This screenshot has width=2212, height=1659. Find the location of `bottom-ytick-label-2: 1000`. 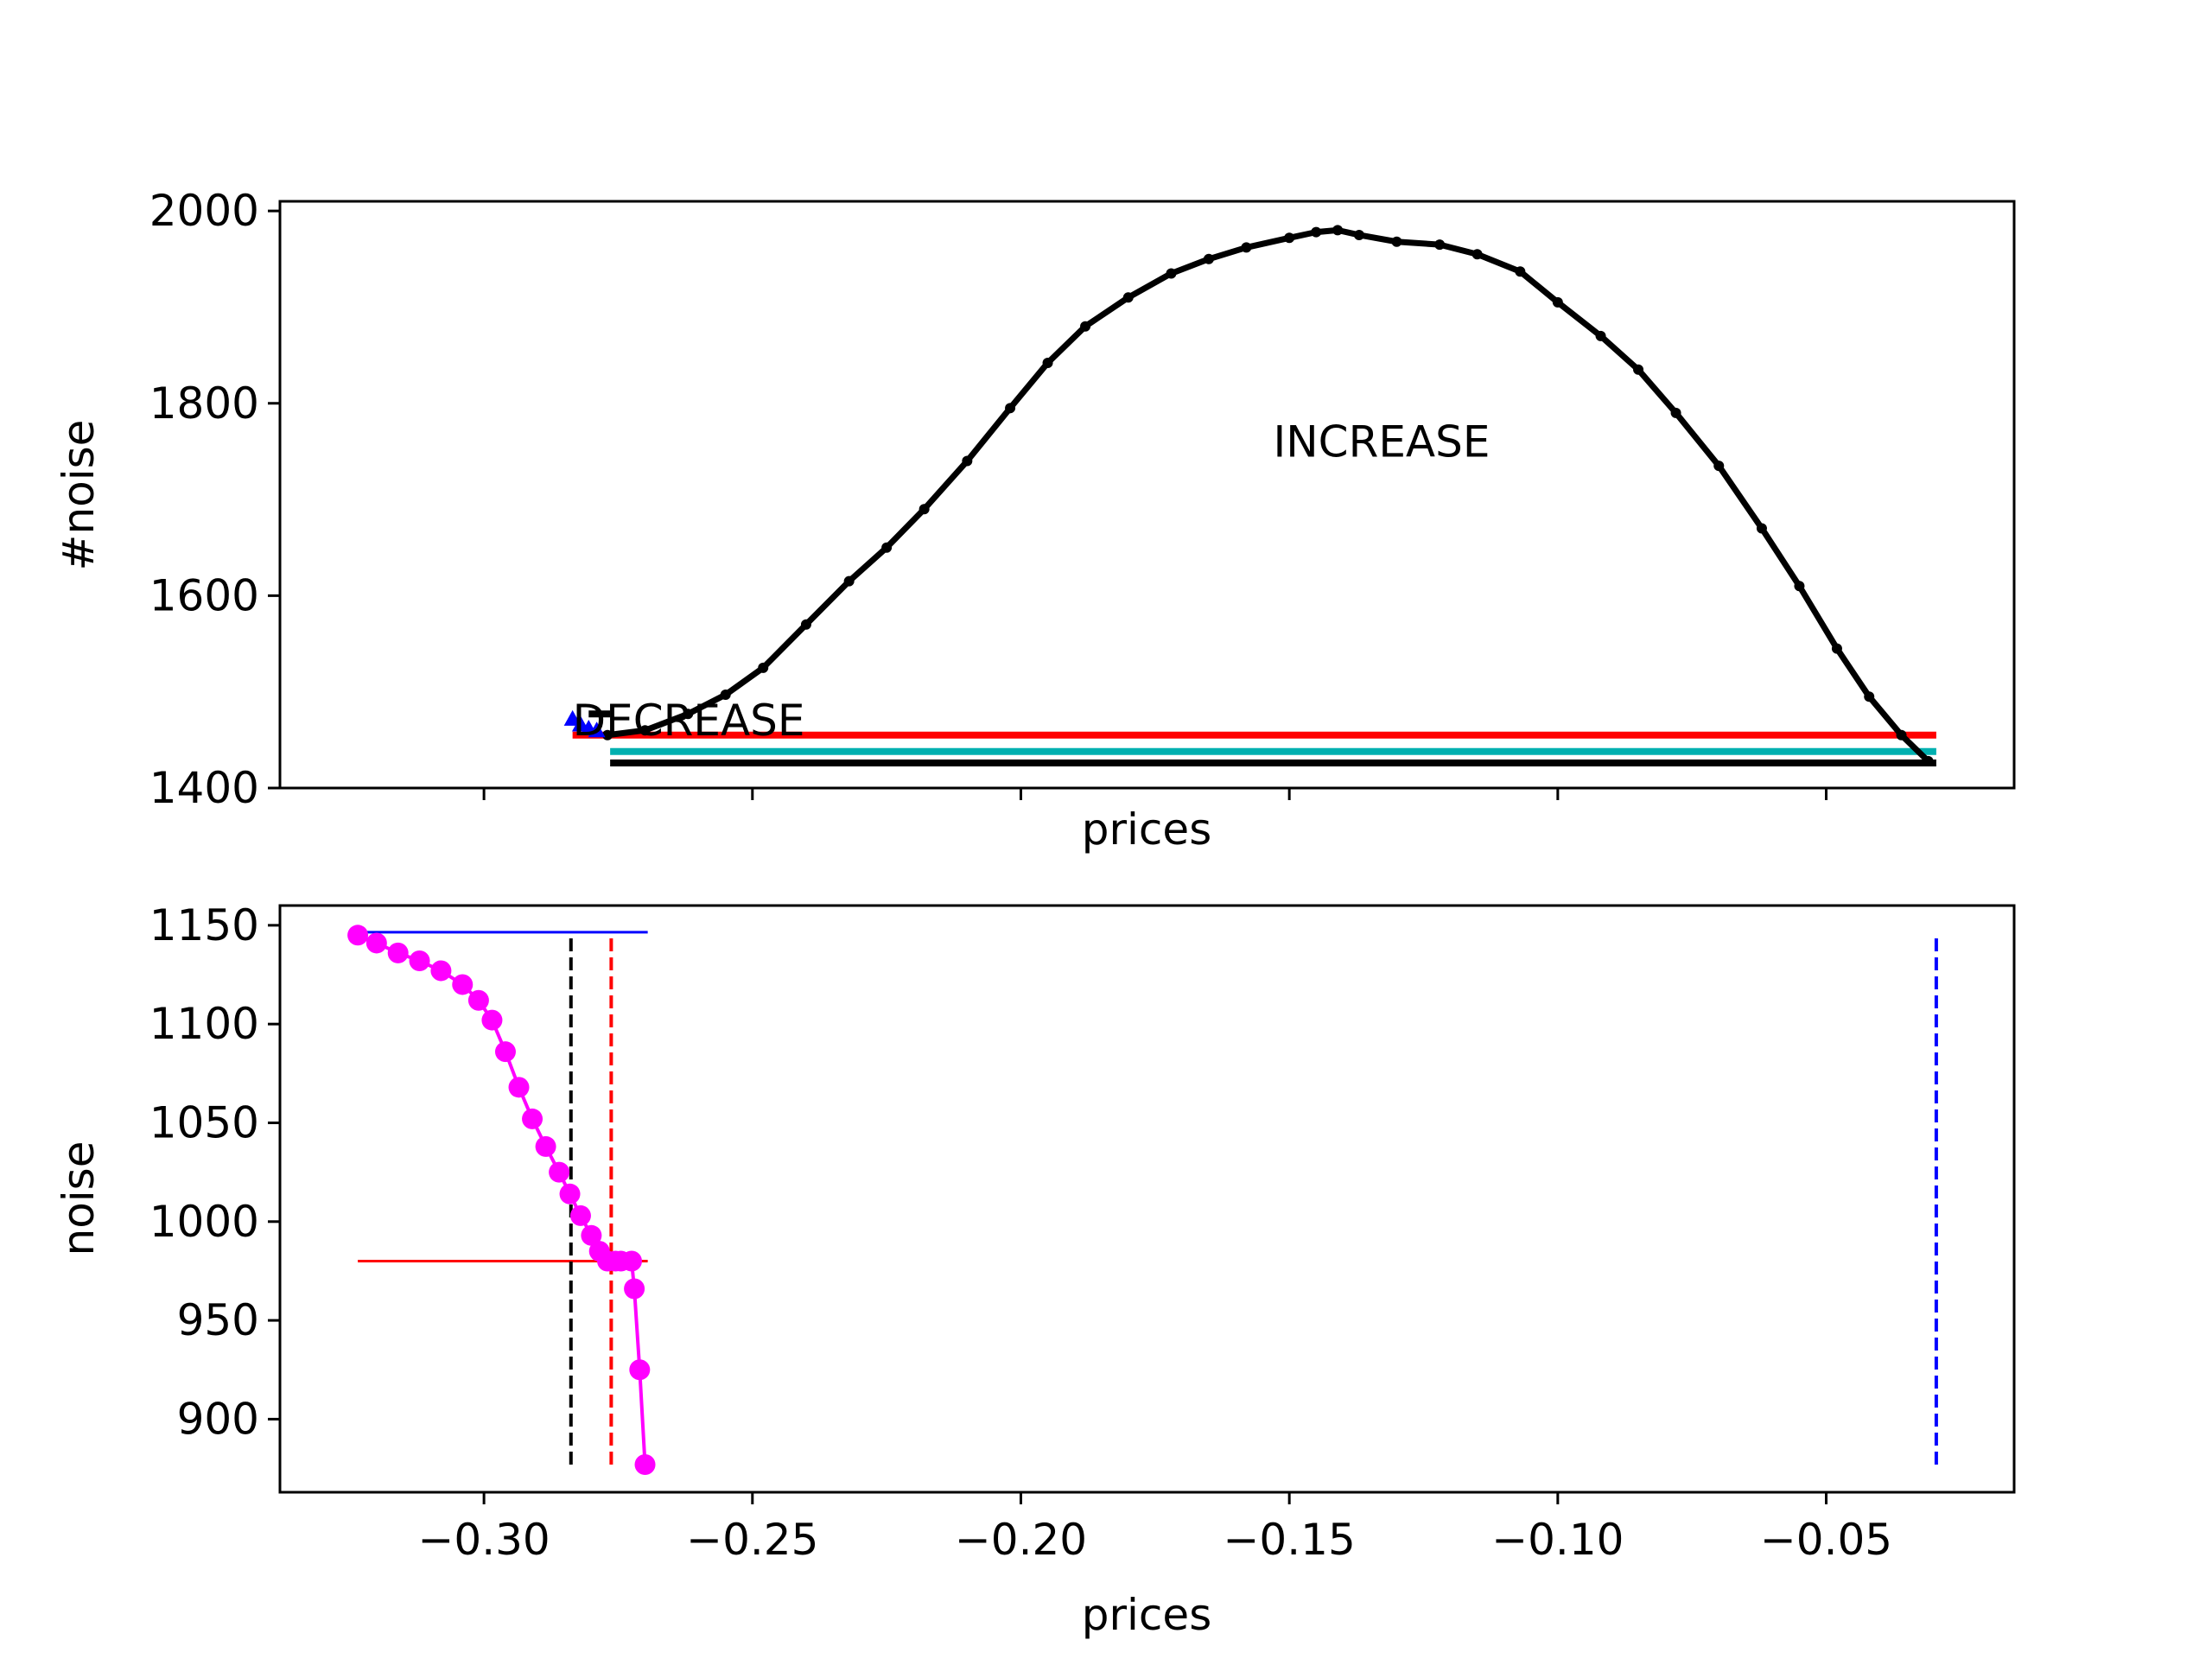

bottom-ytick-label-2: 1000 is located at coordinates (204, 1222).